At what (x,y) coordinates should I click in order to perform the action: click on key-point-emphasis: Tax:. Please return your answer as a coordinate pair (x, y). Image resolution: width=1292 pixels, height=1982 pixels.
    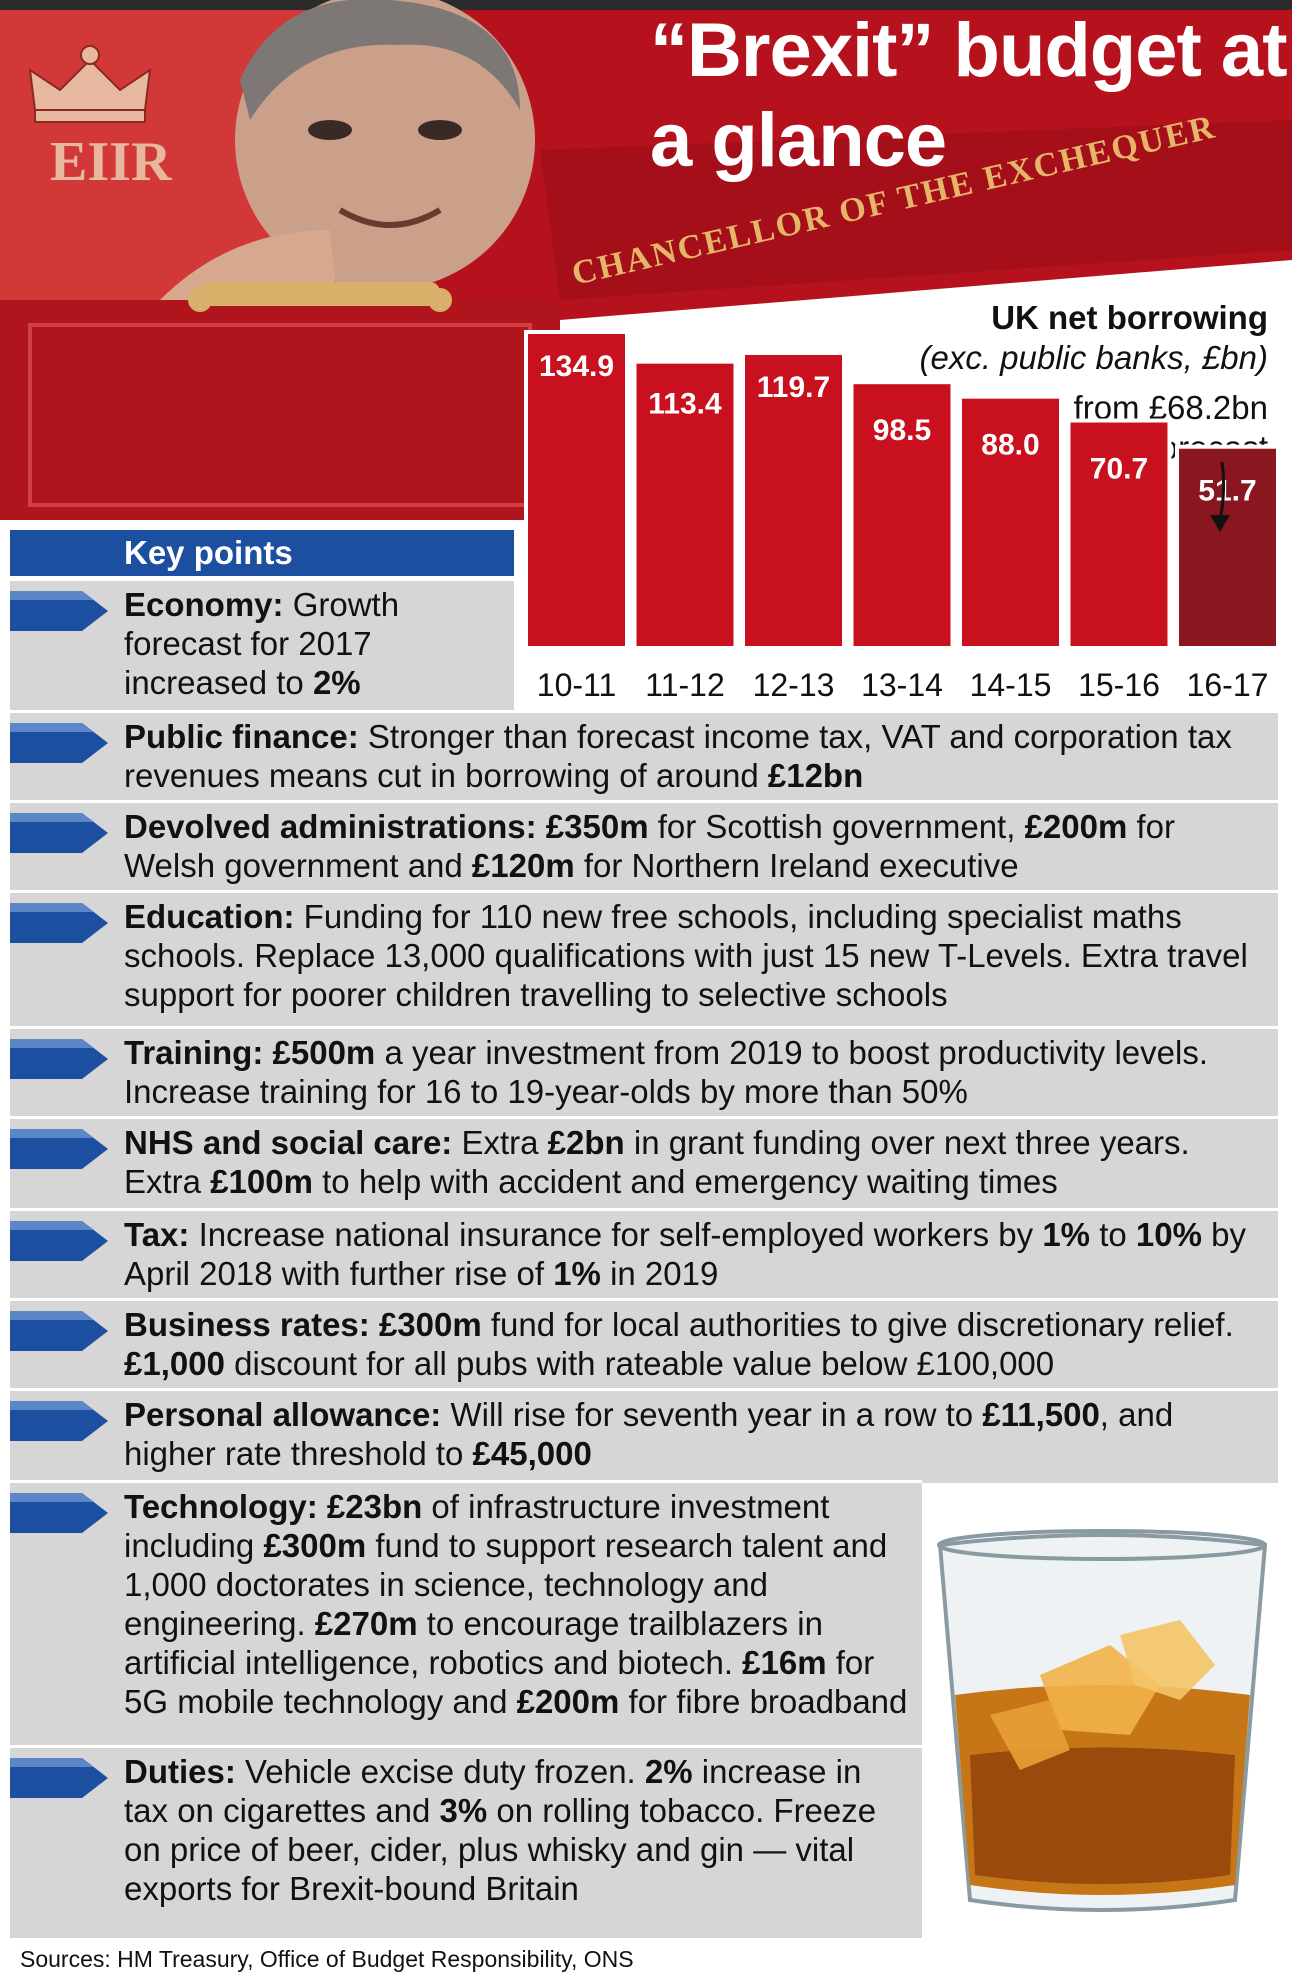
    Looking at the image, I should click on (157, 1234).